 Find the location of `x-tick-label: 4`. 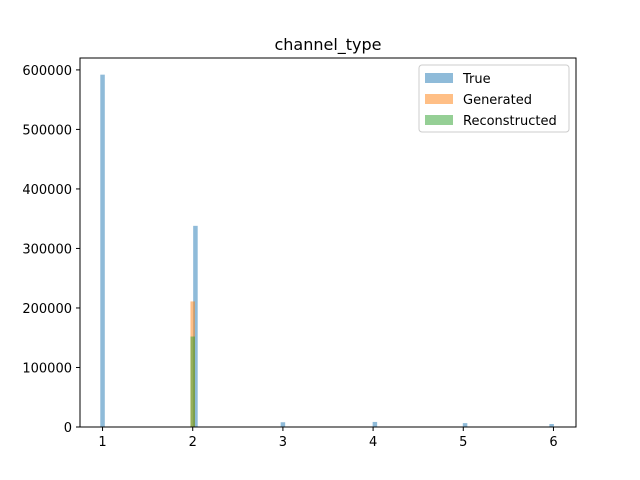

x-tick-label: 4 is located at coordinates (373, 442).